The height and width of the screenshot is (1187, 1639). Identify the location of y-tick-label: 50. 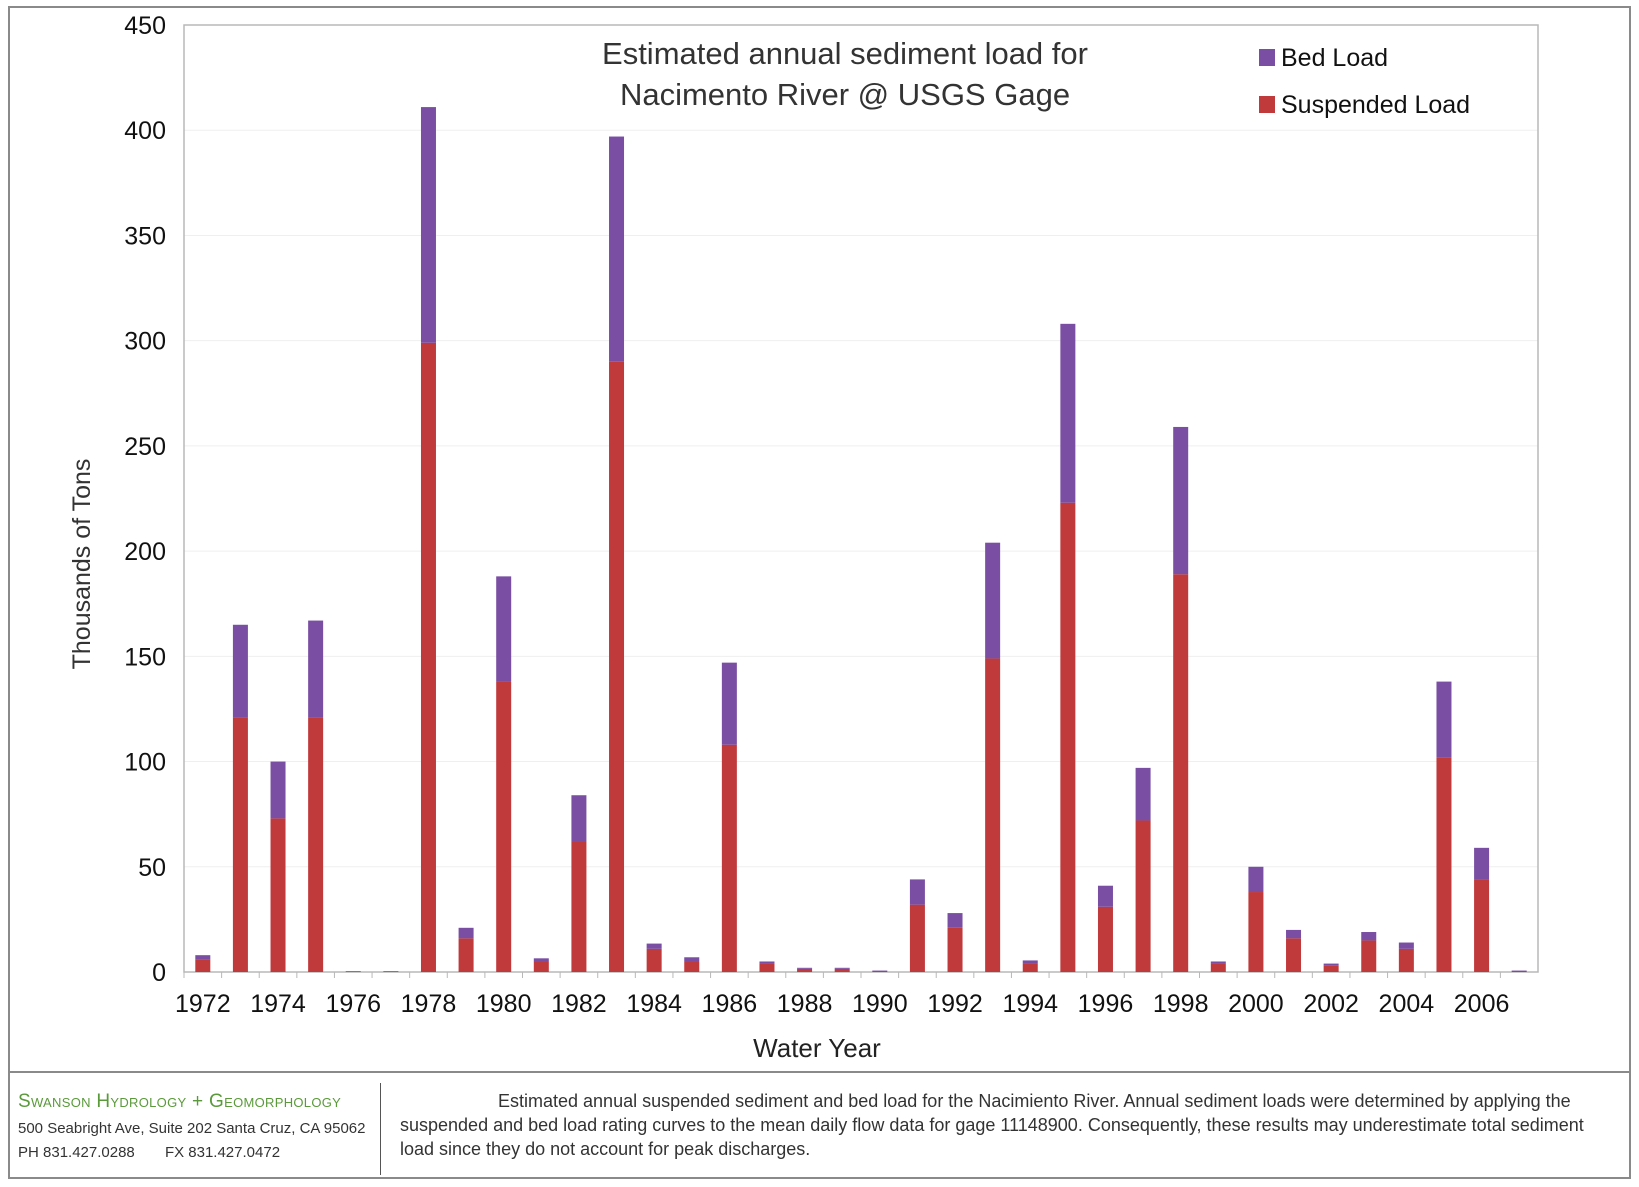
(152, 868).